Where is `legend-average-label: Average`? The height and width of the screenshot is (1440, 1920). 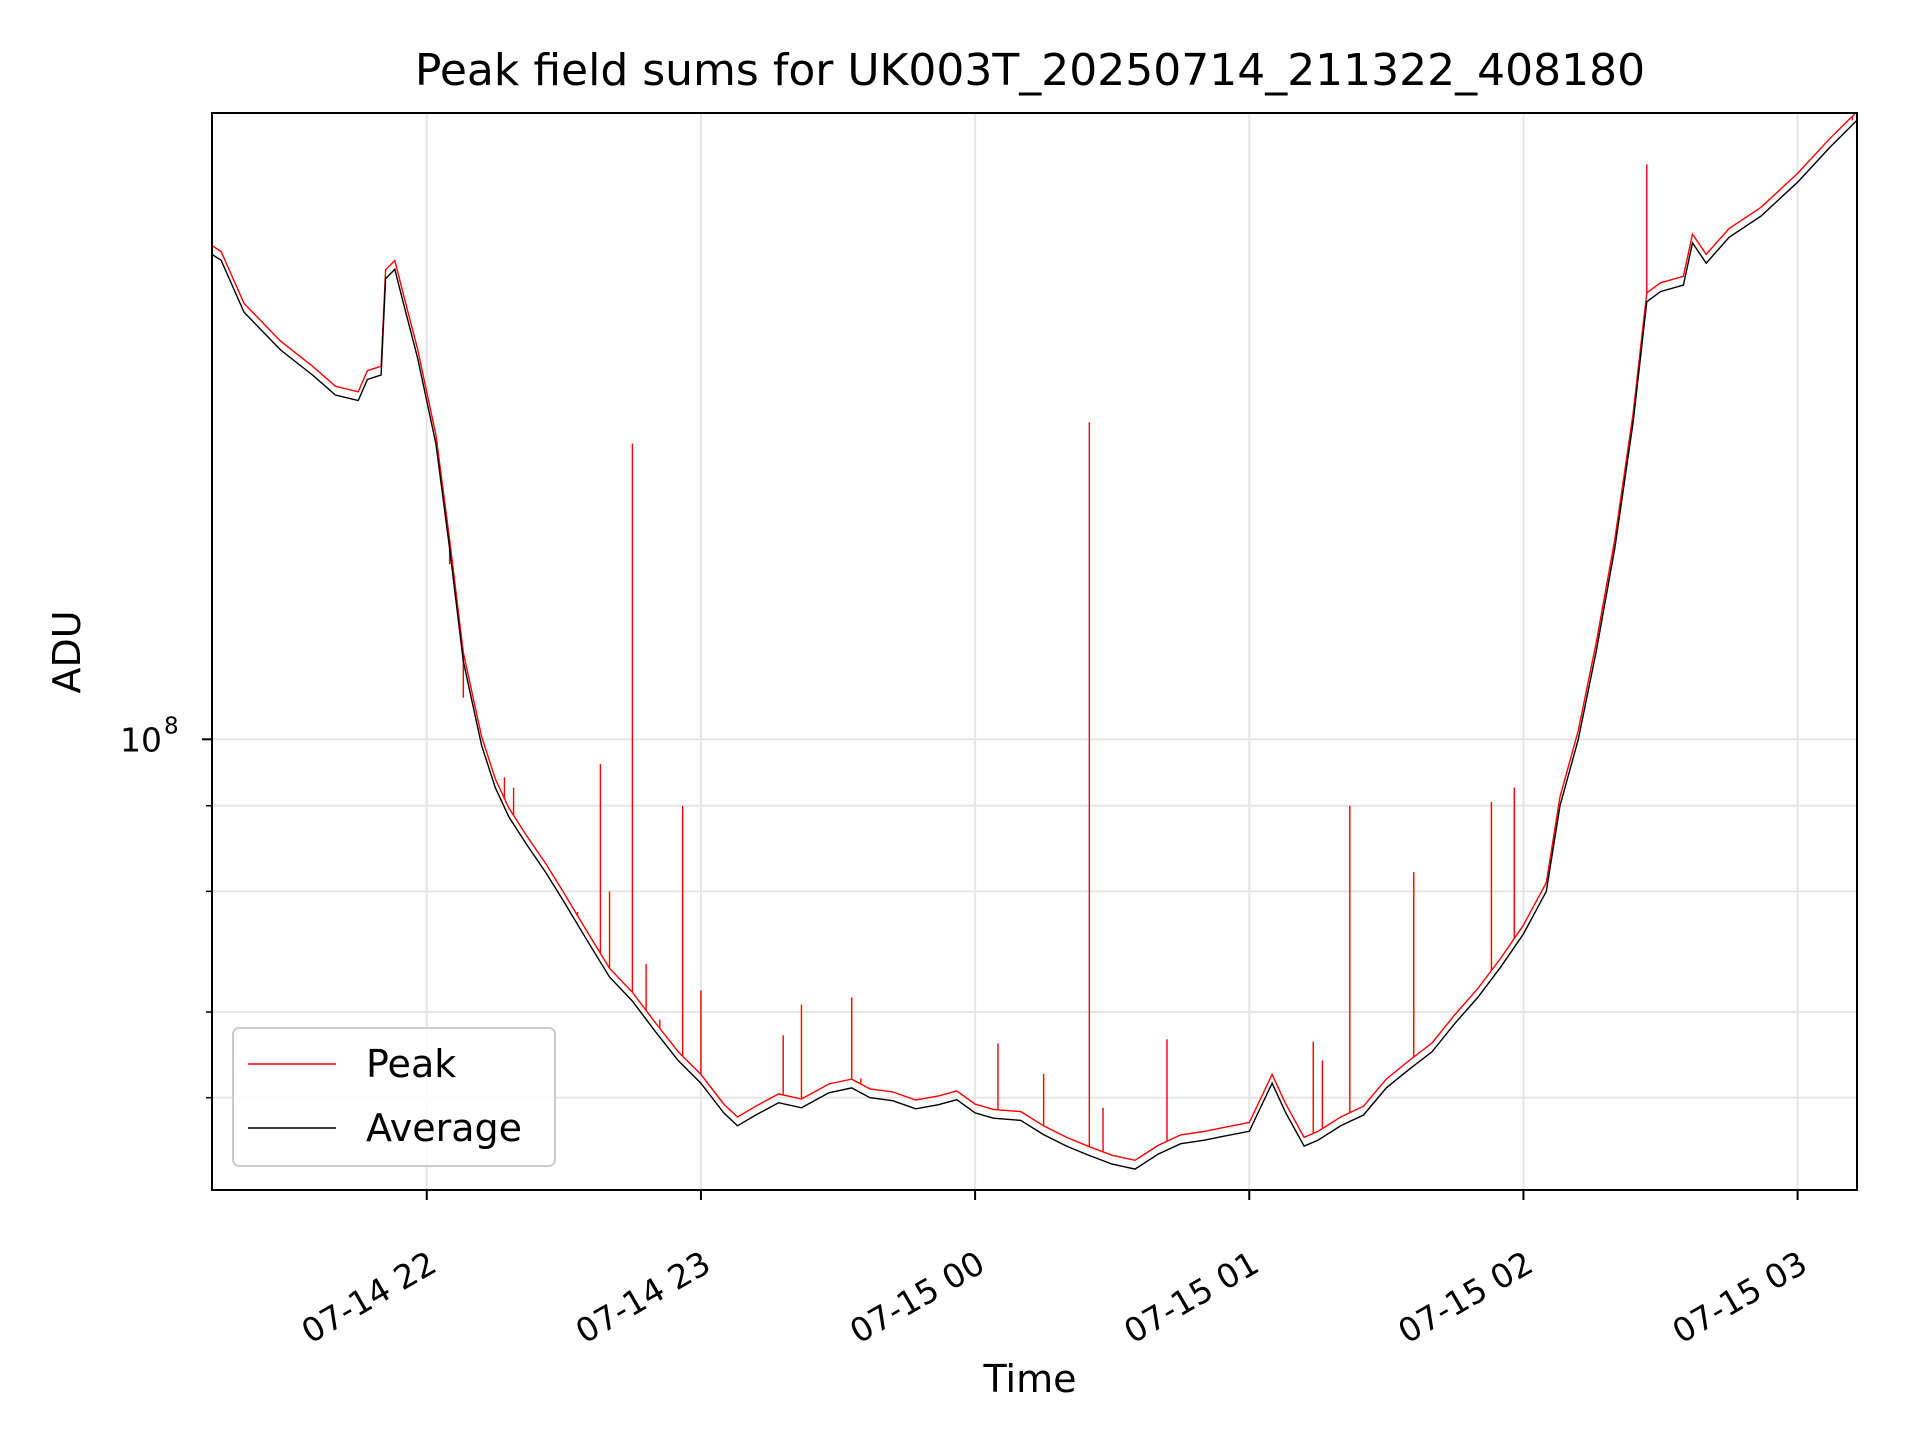 legend-average-label: Average is located at coordinates (444, 1128).